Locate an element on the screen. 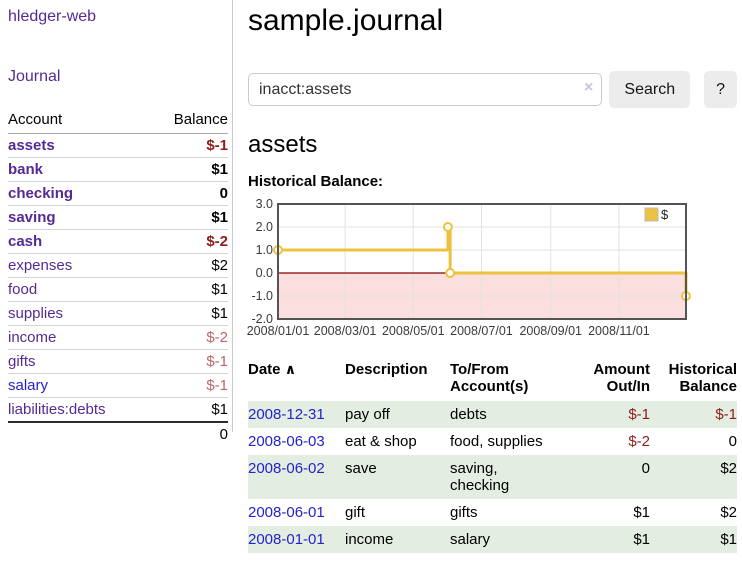 Image resolution: width=742 pixels, height=582 pixels. transaction-description: gift is located at coordinates (355, 512).